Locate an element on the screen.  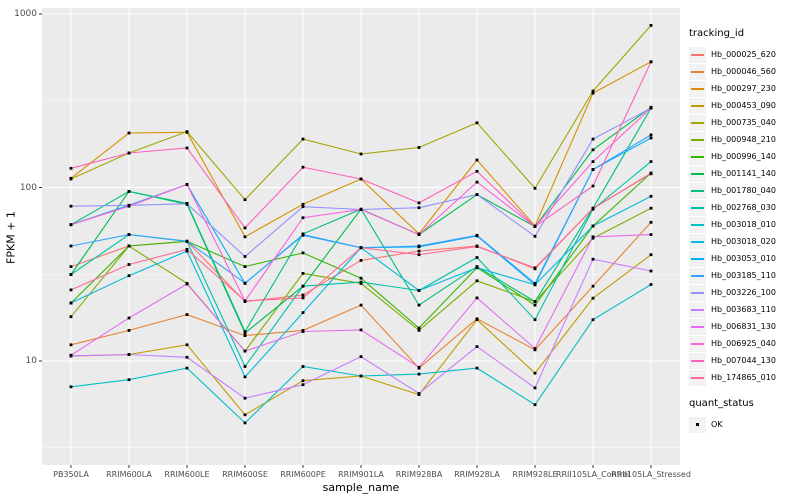
legend-item-label: OK is located at coordinates (717, 424).